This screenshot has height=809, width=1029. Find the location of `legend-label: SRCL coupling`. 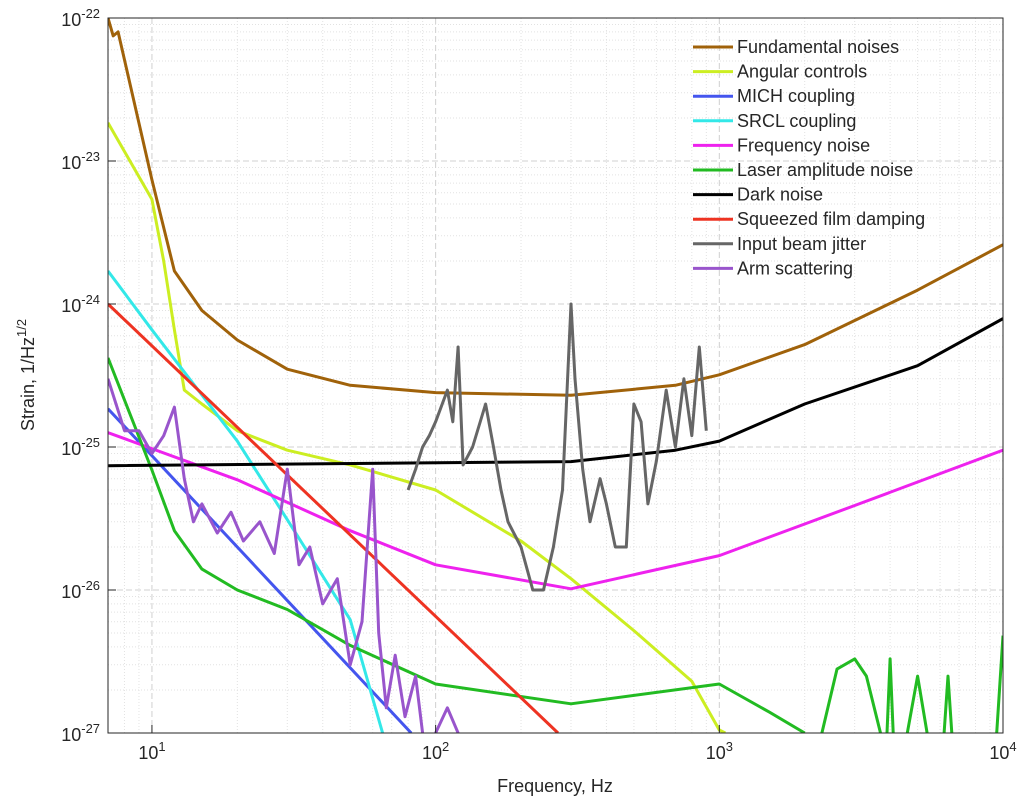

legend-label: SRCL coupling is located at coordinates (796, 121).